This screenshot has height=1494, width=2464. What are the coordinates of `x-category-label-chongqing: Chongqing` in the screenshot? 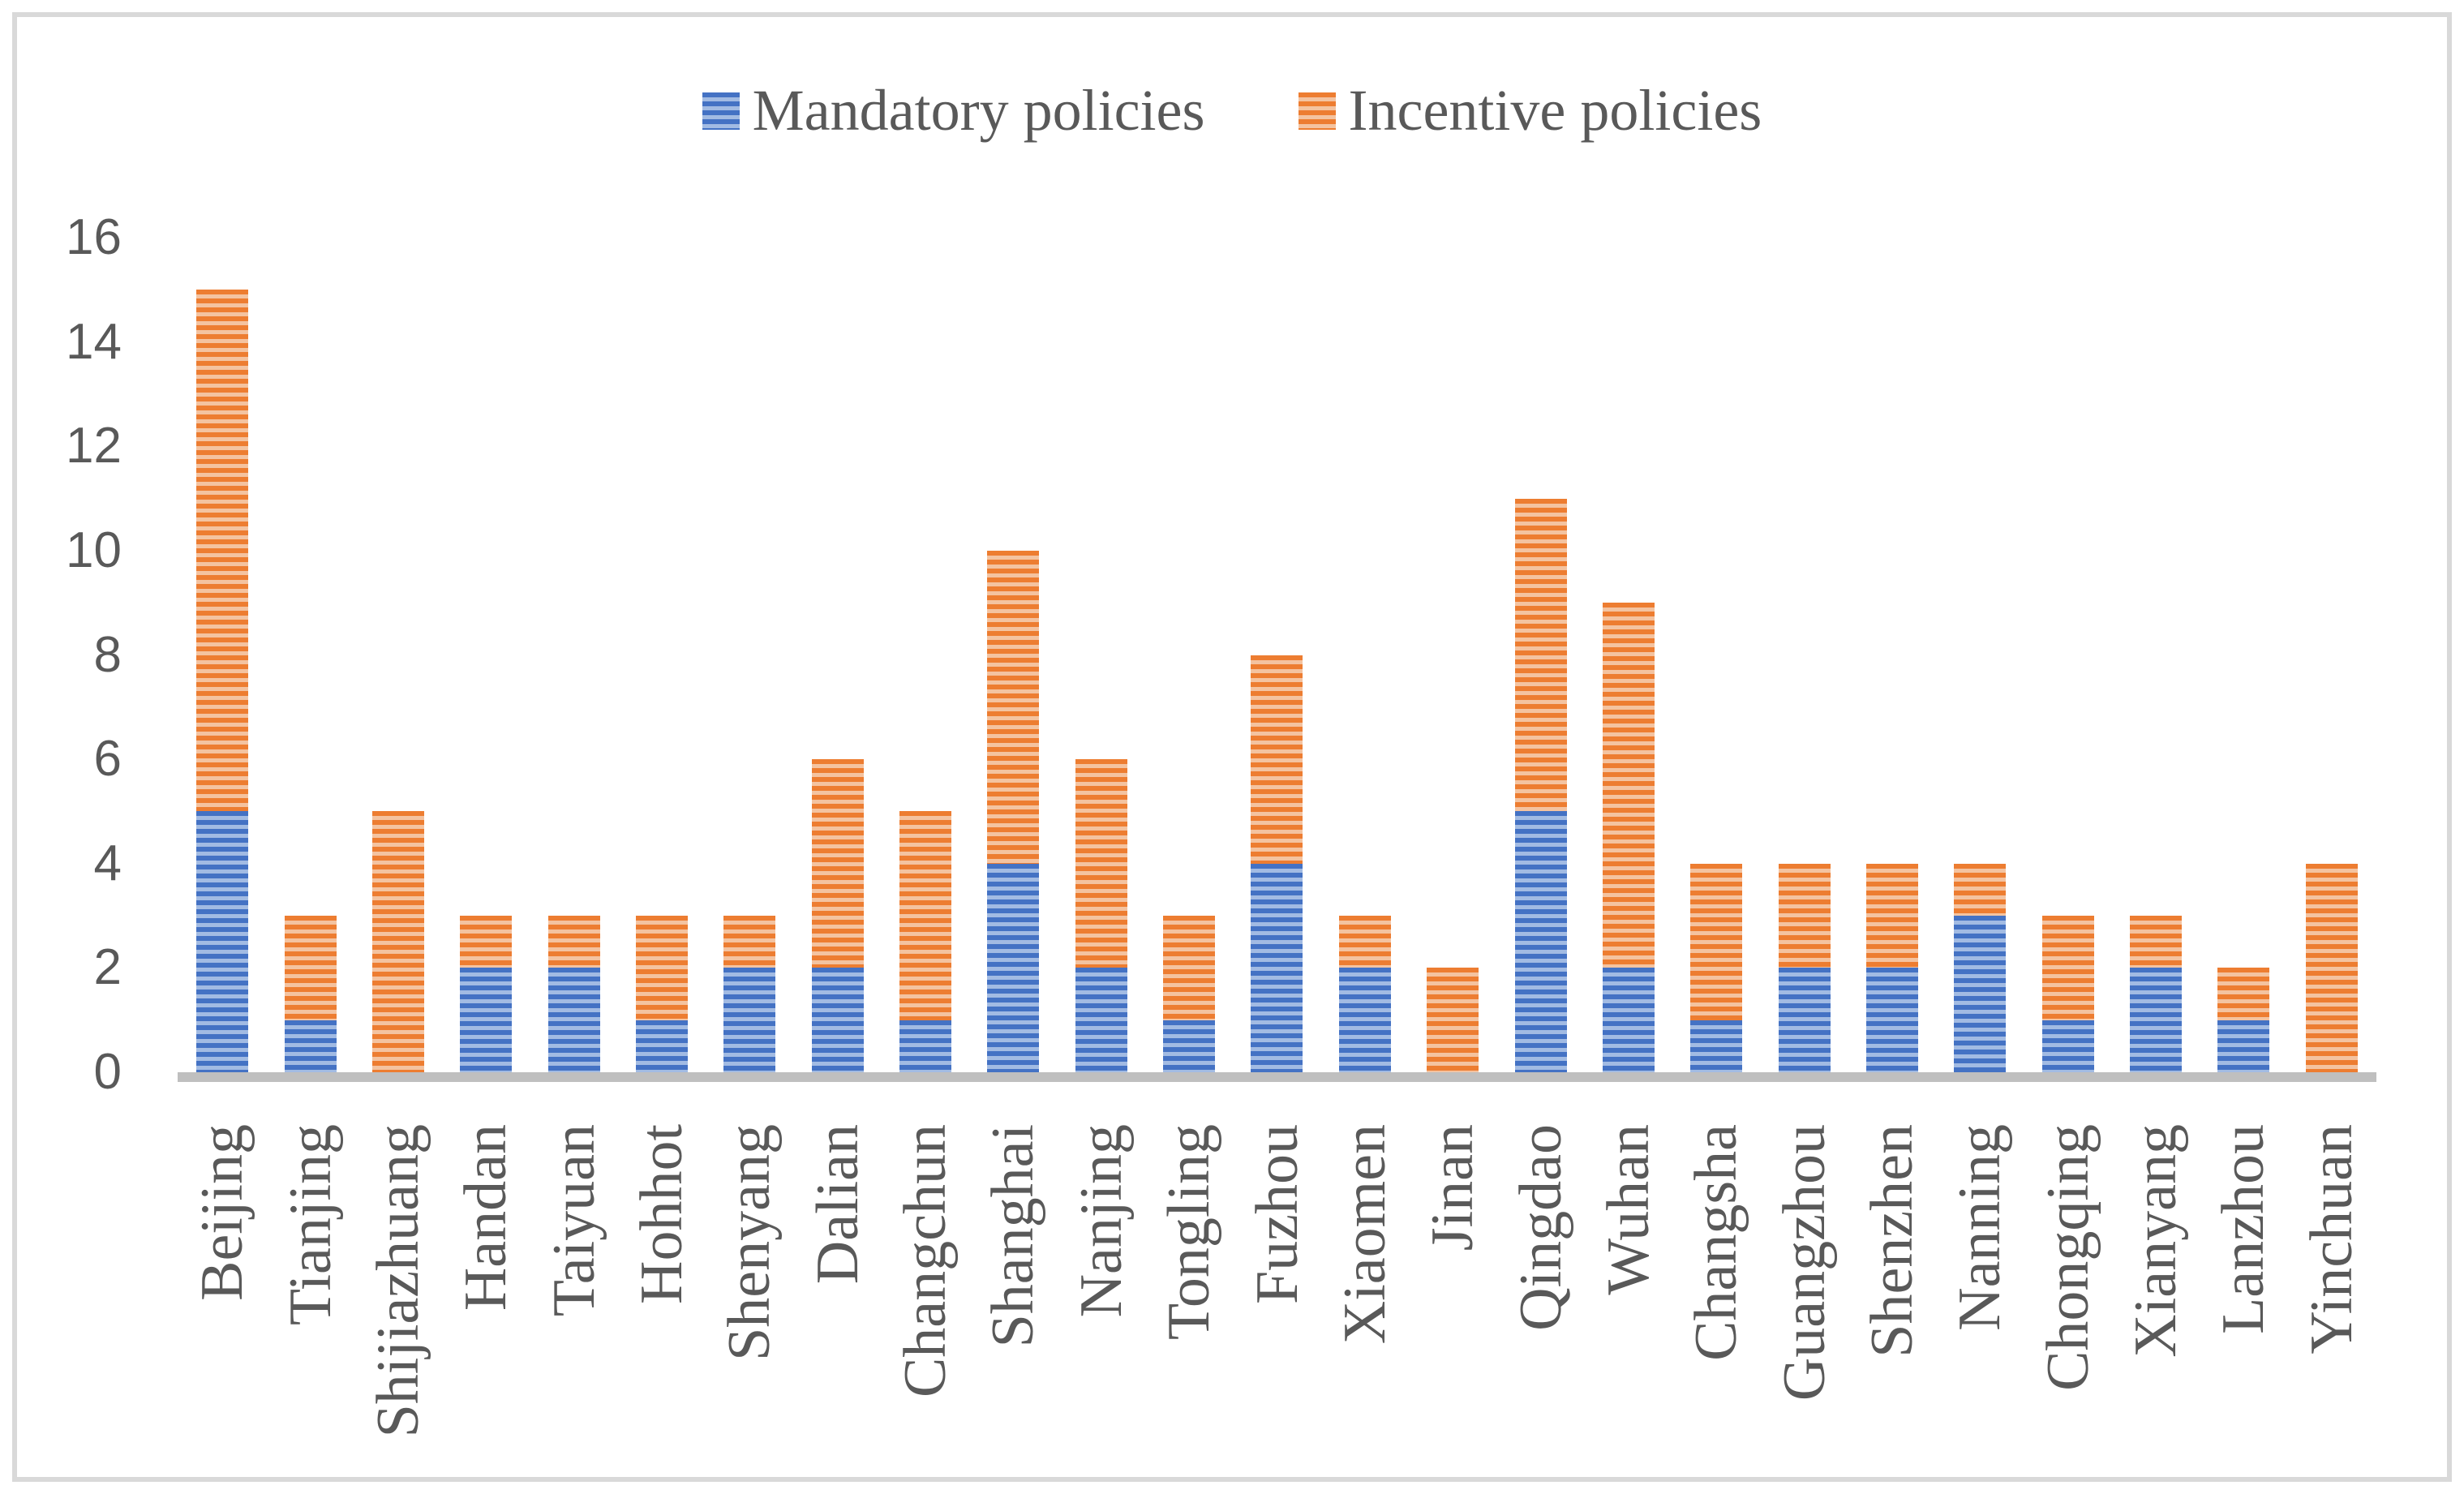 It's located at (2067, 1257).